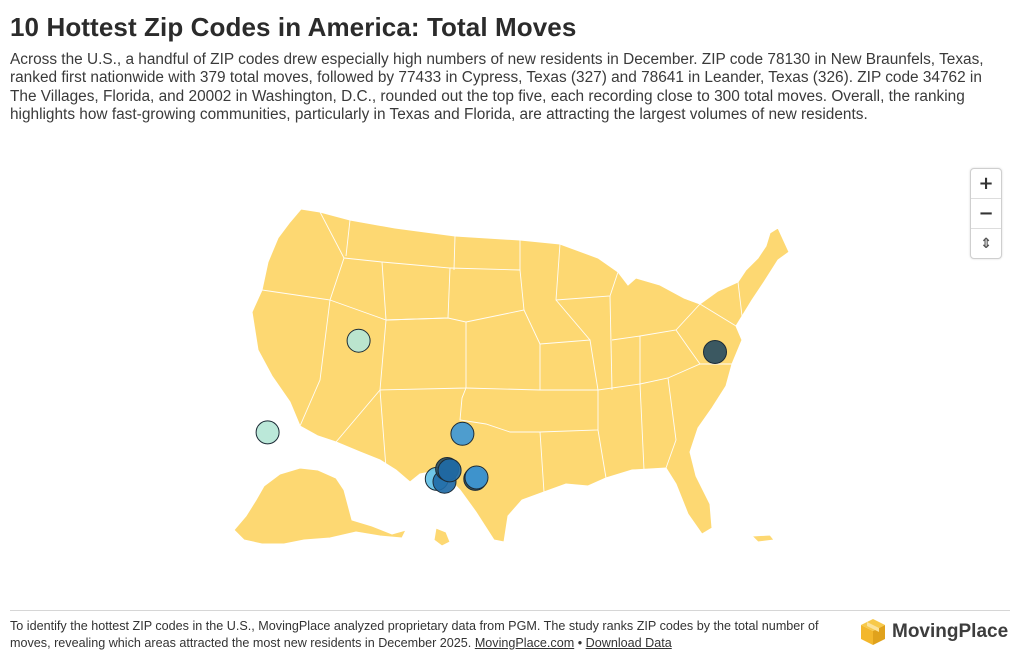  I want to click on moving-place-logo: MovingPlace, so click(934, 632).